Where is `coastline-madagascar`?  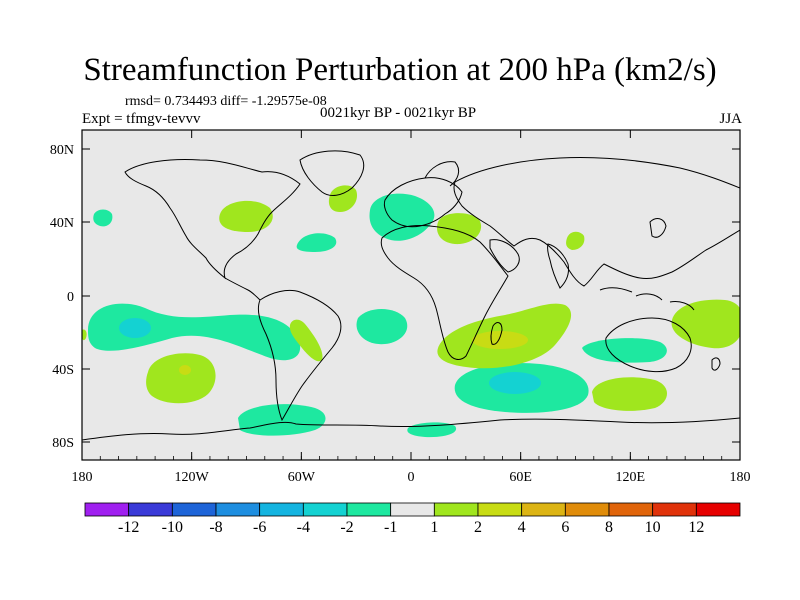 coastline-madagascar is located at coordinates (496, 333).